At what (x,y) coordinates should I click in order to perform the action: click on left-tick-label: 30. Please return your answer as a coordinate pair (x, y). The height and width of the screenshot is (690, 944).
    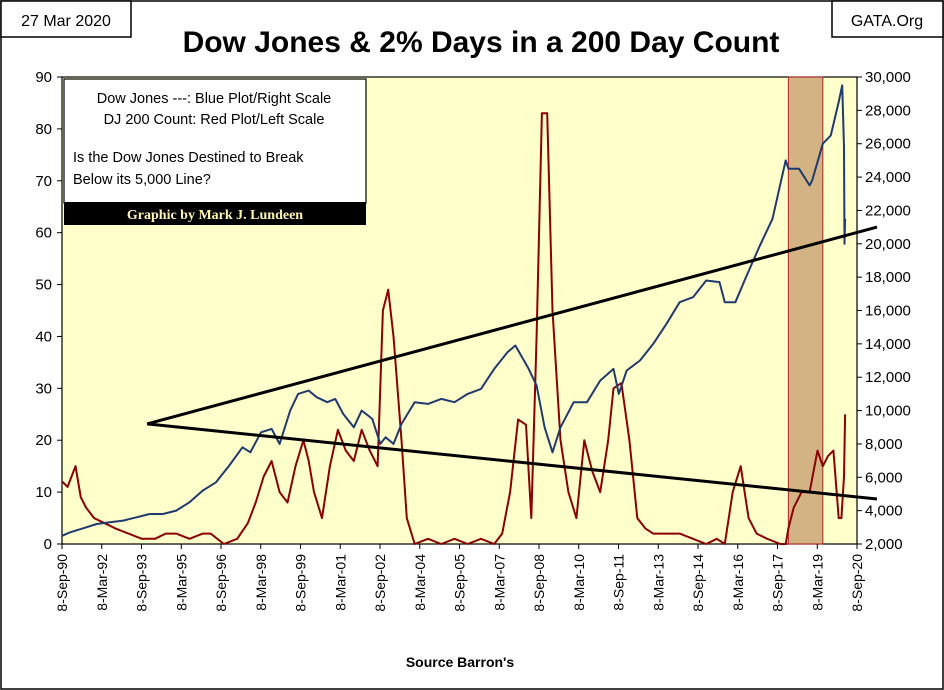
    Looking at the image, I should click on (43, 388).